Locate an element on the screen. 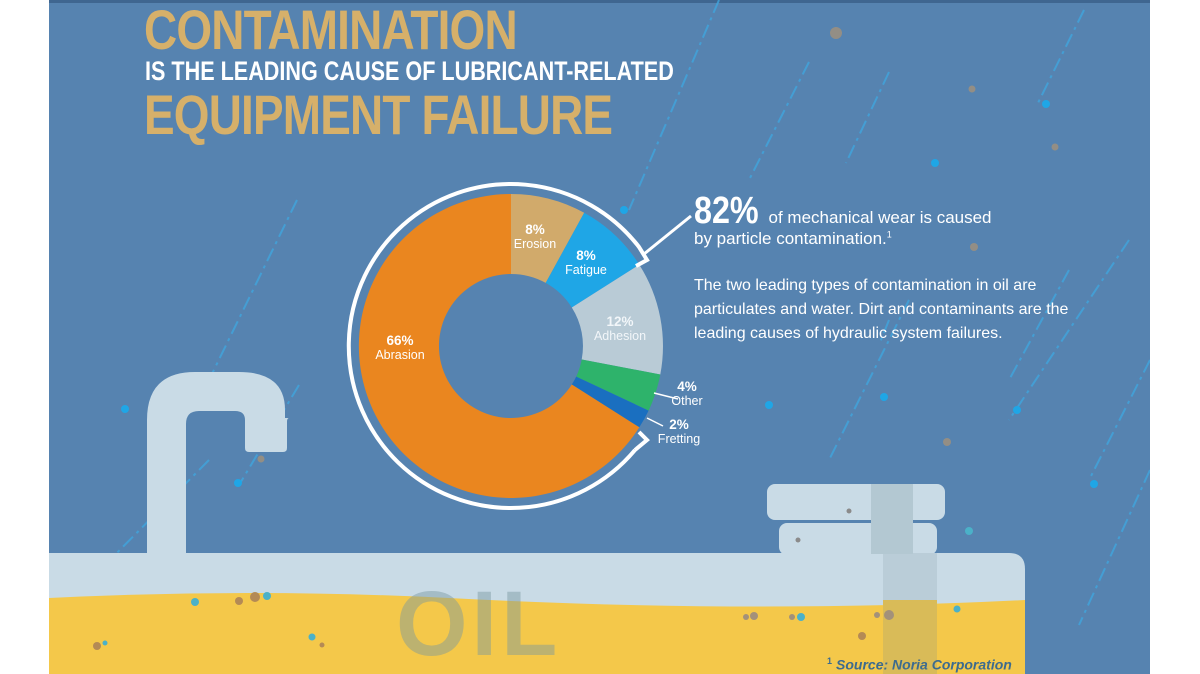 Image resolution: width=1200 pixels, height=674 pixels. label-fretting: 2% Fretting is located at coordinates (679, 432).